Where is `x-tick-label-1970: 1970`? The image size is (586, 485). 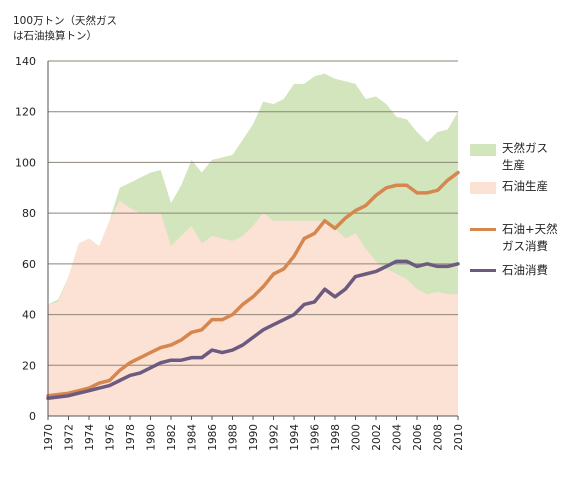
x-tick-label-1970: 1970 is located at coordinates (49, 437).